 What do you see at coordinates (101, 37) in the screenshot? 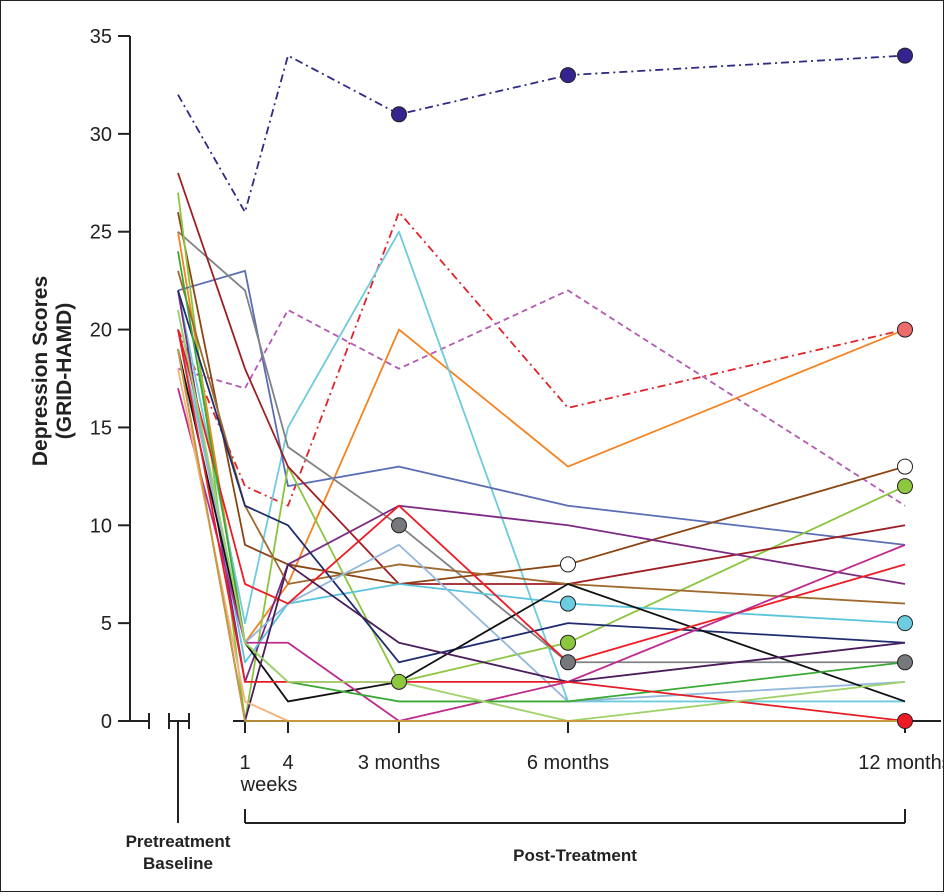
I see `y-tick-label: 35` at bounding box center [101, 37].